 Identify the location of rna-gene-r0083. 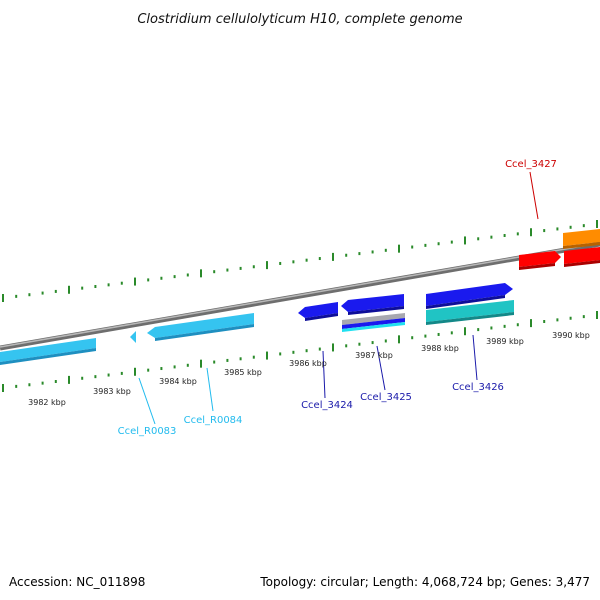
(48, 351).